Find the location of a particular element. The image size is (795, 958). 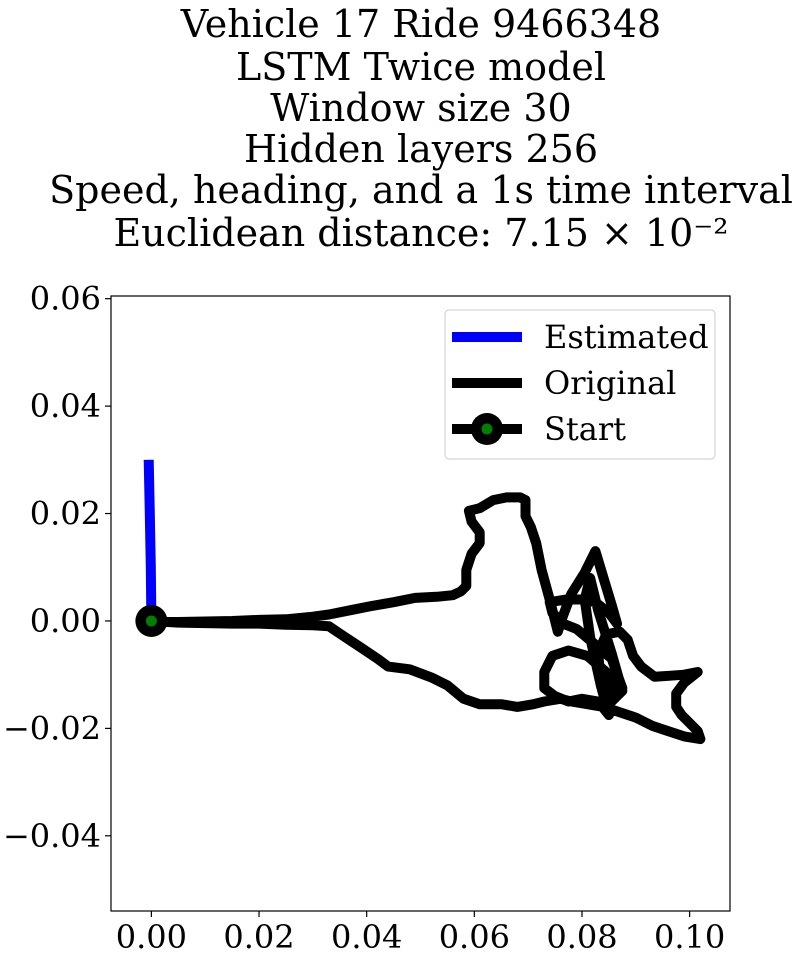

x-tick-label: 0.10 is located at coordinates (689, 937).